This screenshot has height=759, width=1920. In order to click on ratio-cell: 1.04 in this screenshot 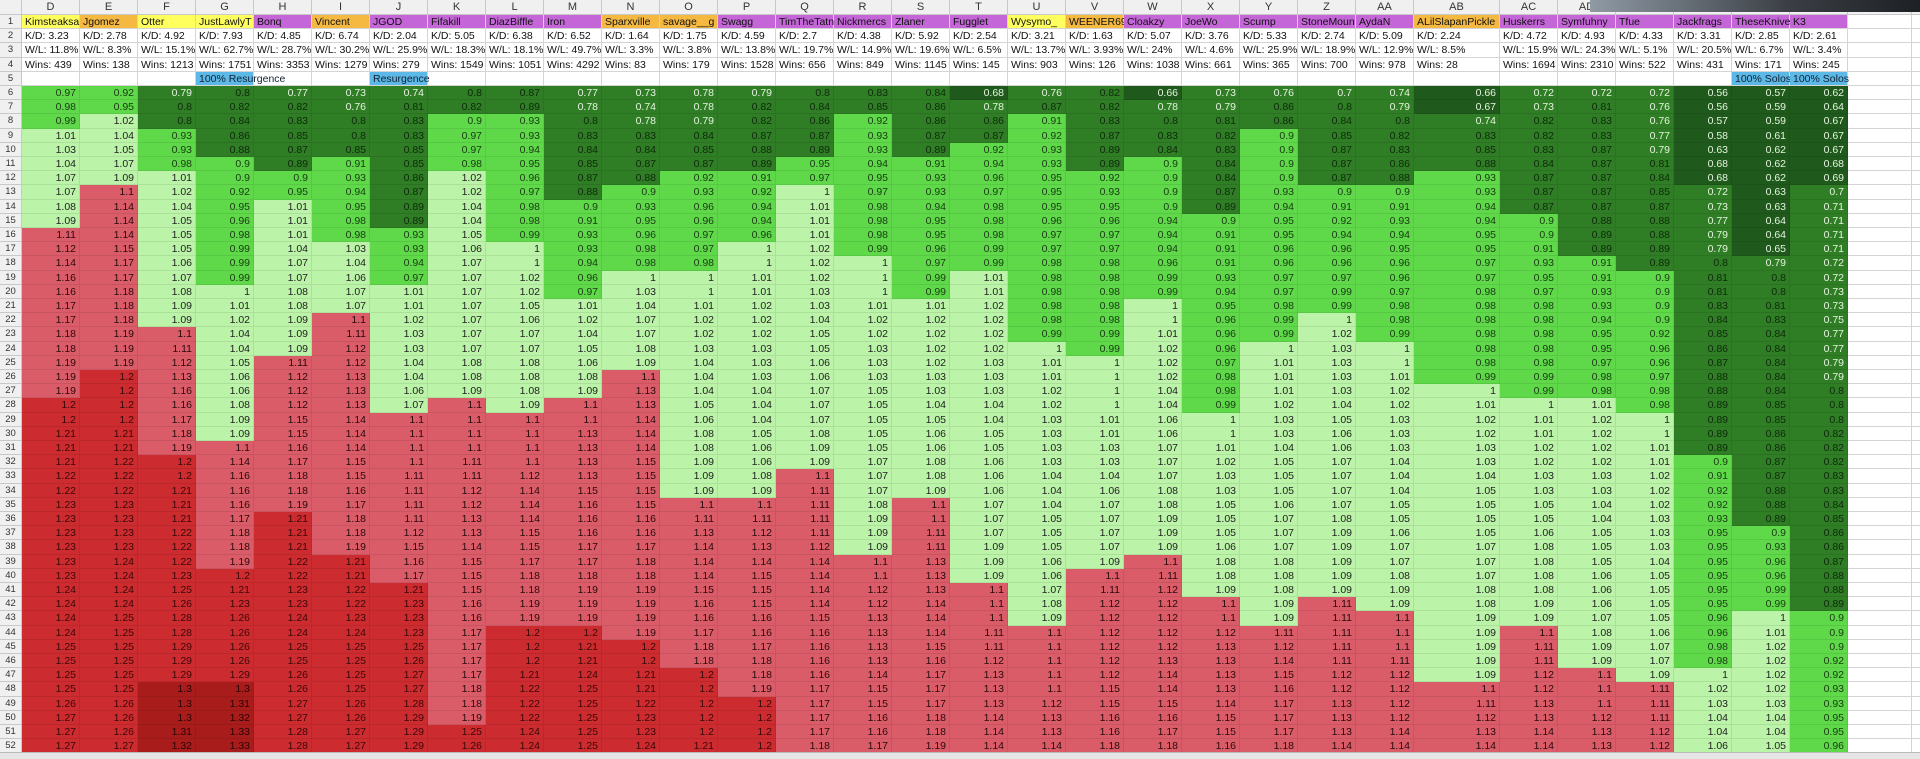, I will do `click(689, 362)`.